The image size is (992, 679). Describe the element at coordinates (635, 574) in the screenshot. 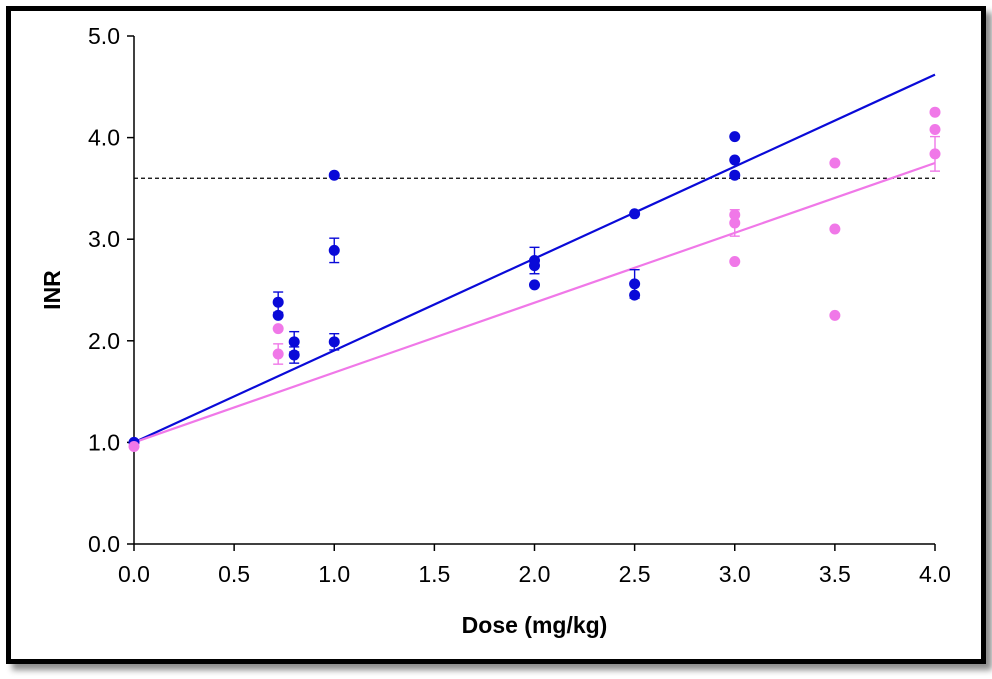

I see `x-tick-label: 2.5` at that location.